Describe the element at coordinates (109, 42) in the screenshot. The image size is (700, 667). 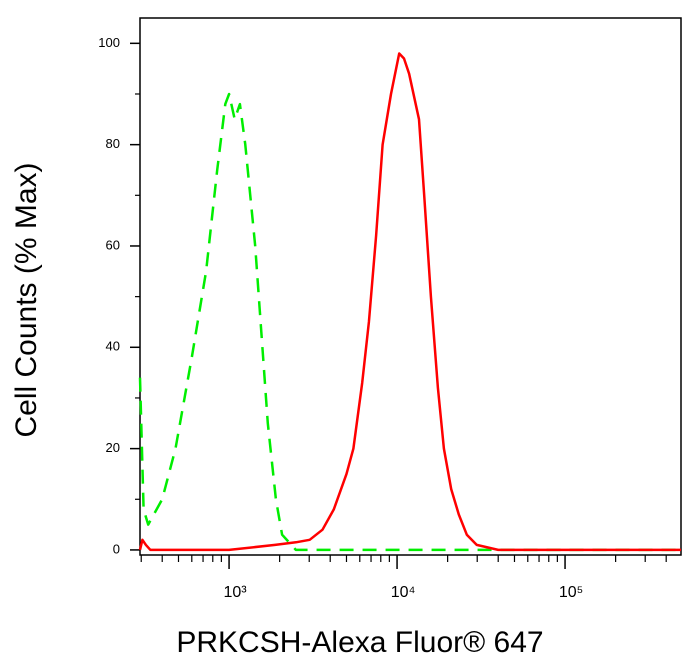
I see `y-tick-label: 100` at that location.